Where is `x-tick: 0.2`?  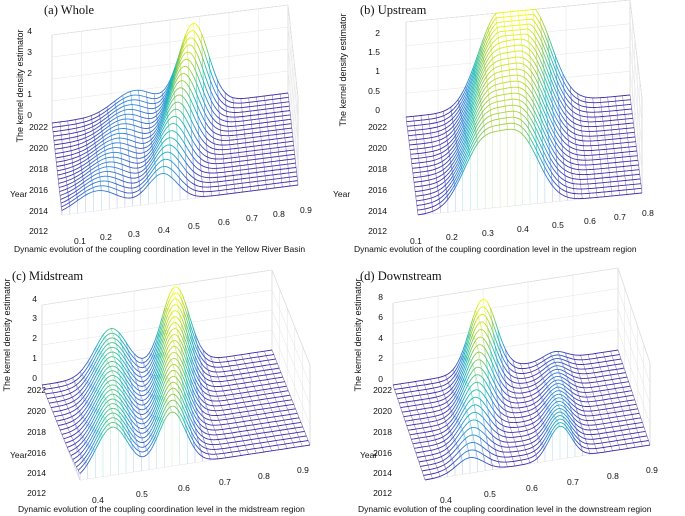 x-tick: 0.2 is located at coordinates (452, 237).